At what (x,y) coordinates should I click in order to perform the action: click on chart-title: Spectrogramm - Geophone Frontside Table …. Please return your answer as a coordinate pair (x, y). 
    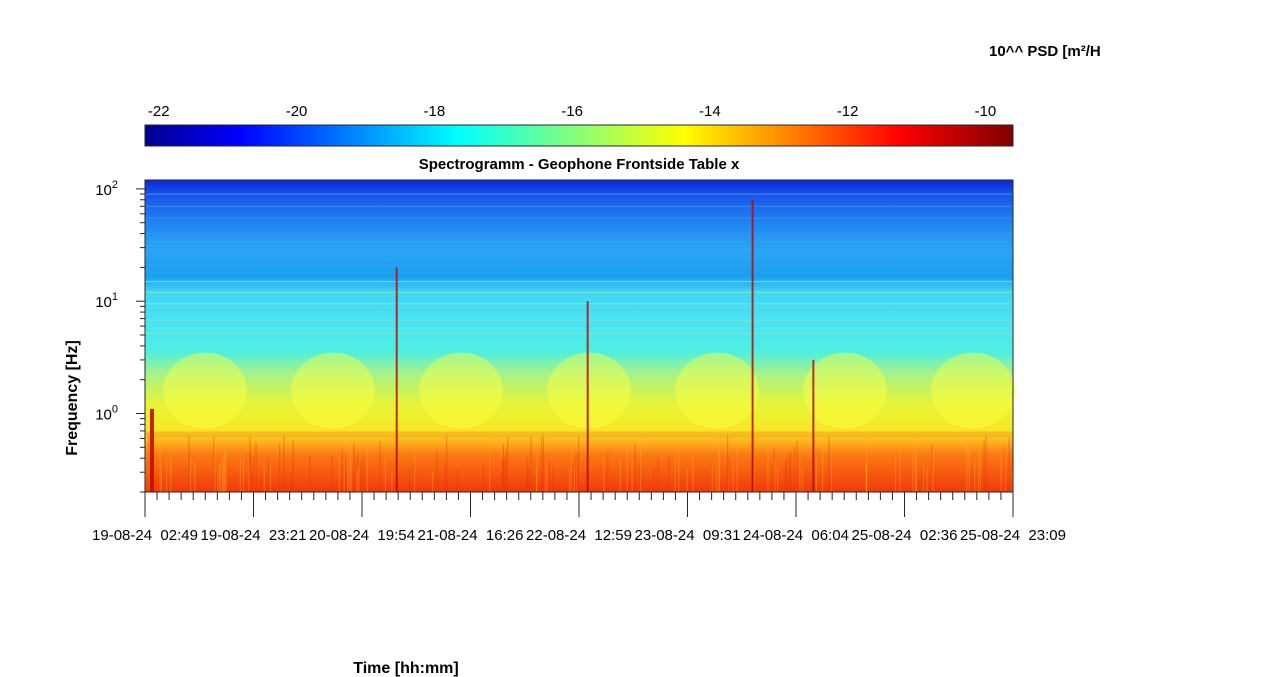
    Looking at the image, I should click on (579, 164).